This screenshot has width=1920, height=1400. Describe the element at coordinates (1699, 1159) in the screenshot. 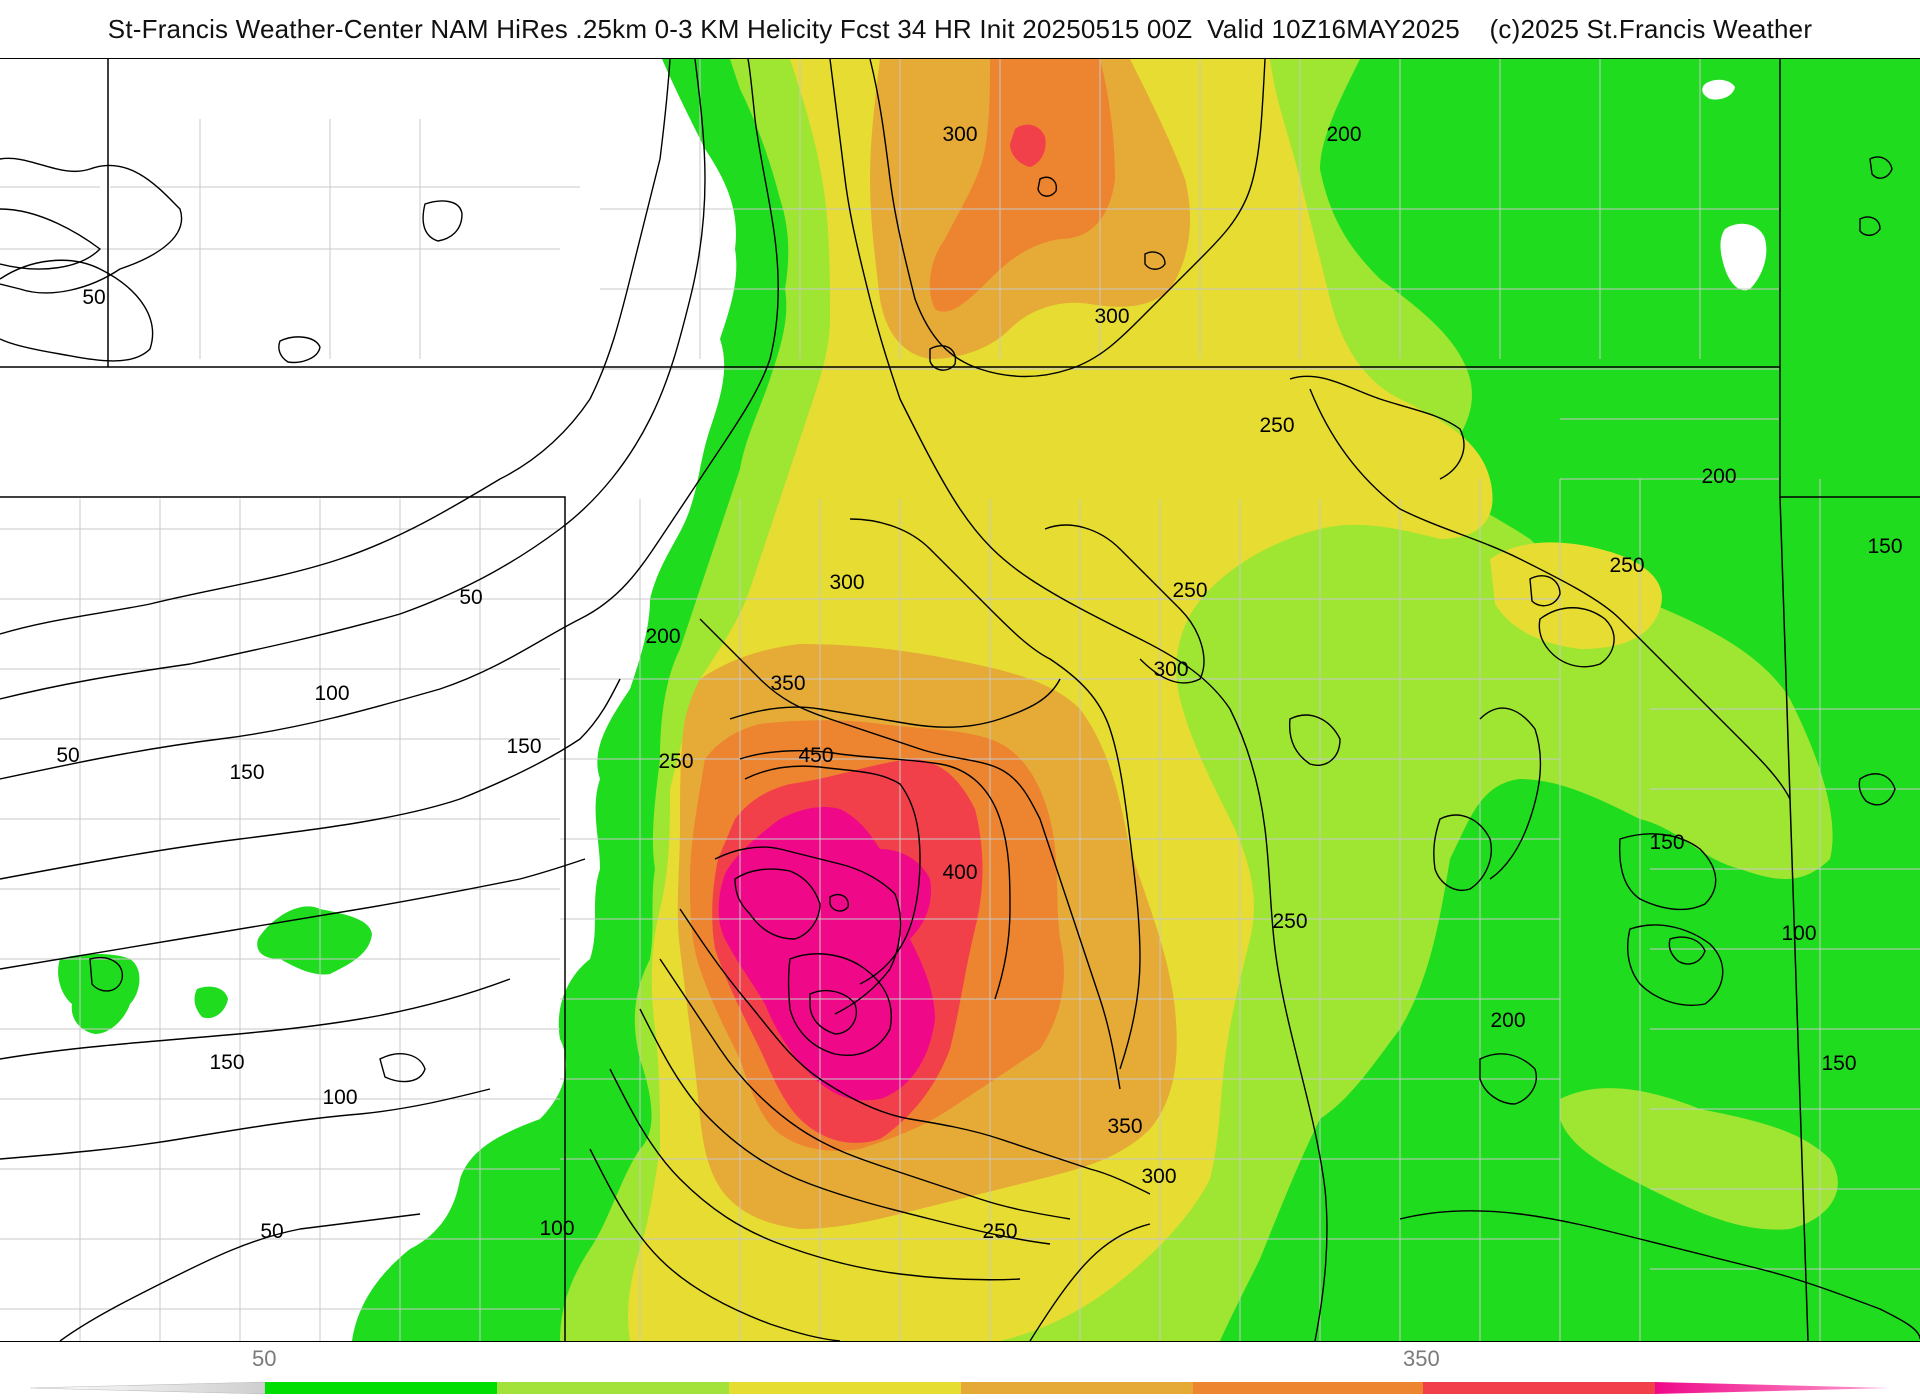

I see `band-lime-right-patch` at that location.